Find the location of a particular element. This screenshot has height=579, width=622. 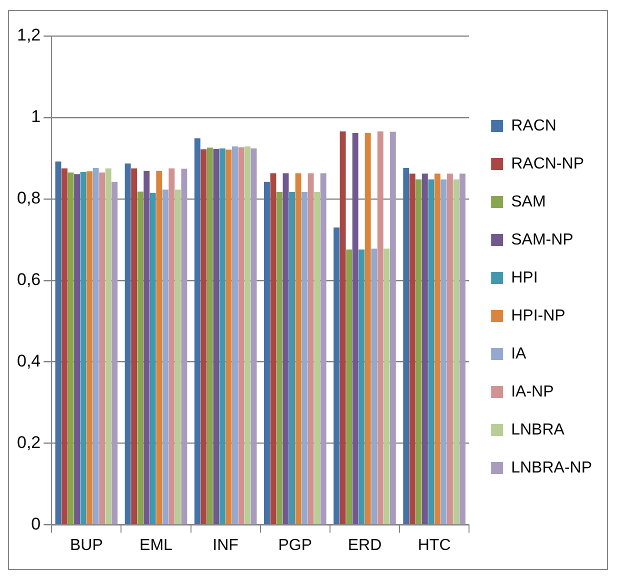

x-tick-label: PGP is located at coordinates (295, 545).